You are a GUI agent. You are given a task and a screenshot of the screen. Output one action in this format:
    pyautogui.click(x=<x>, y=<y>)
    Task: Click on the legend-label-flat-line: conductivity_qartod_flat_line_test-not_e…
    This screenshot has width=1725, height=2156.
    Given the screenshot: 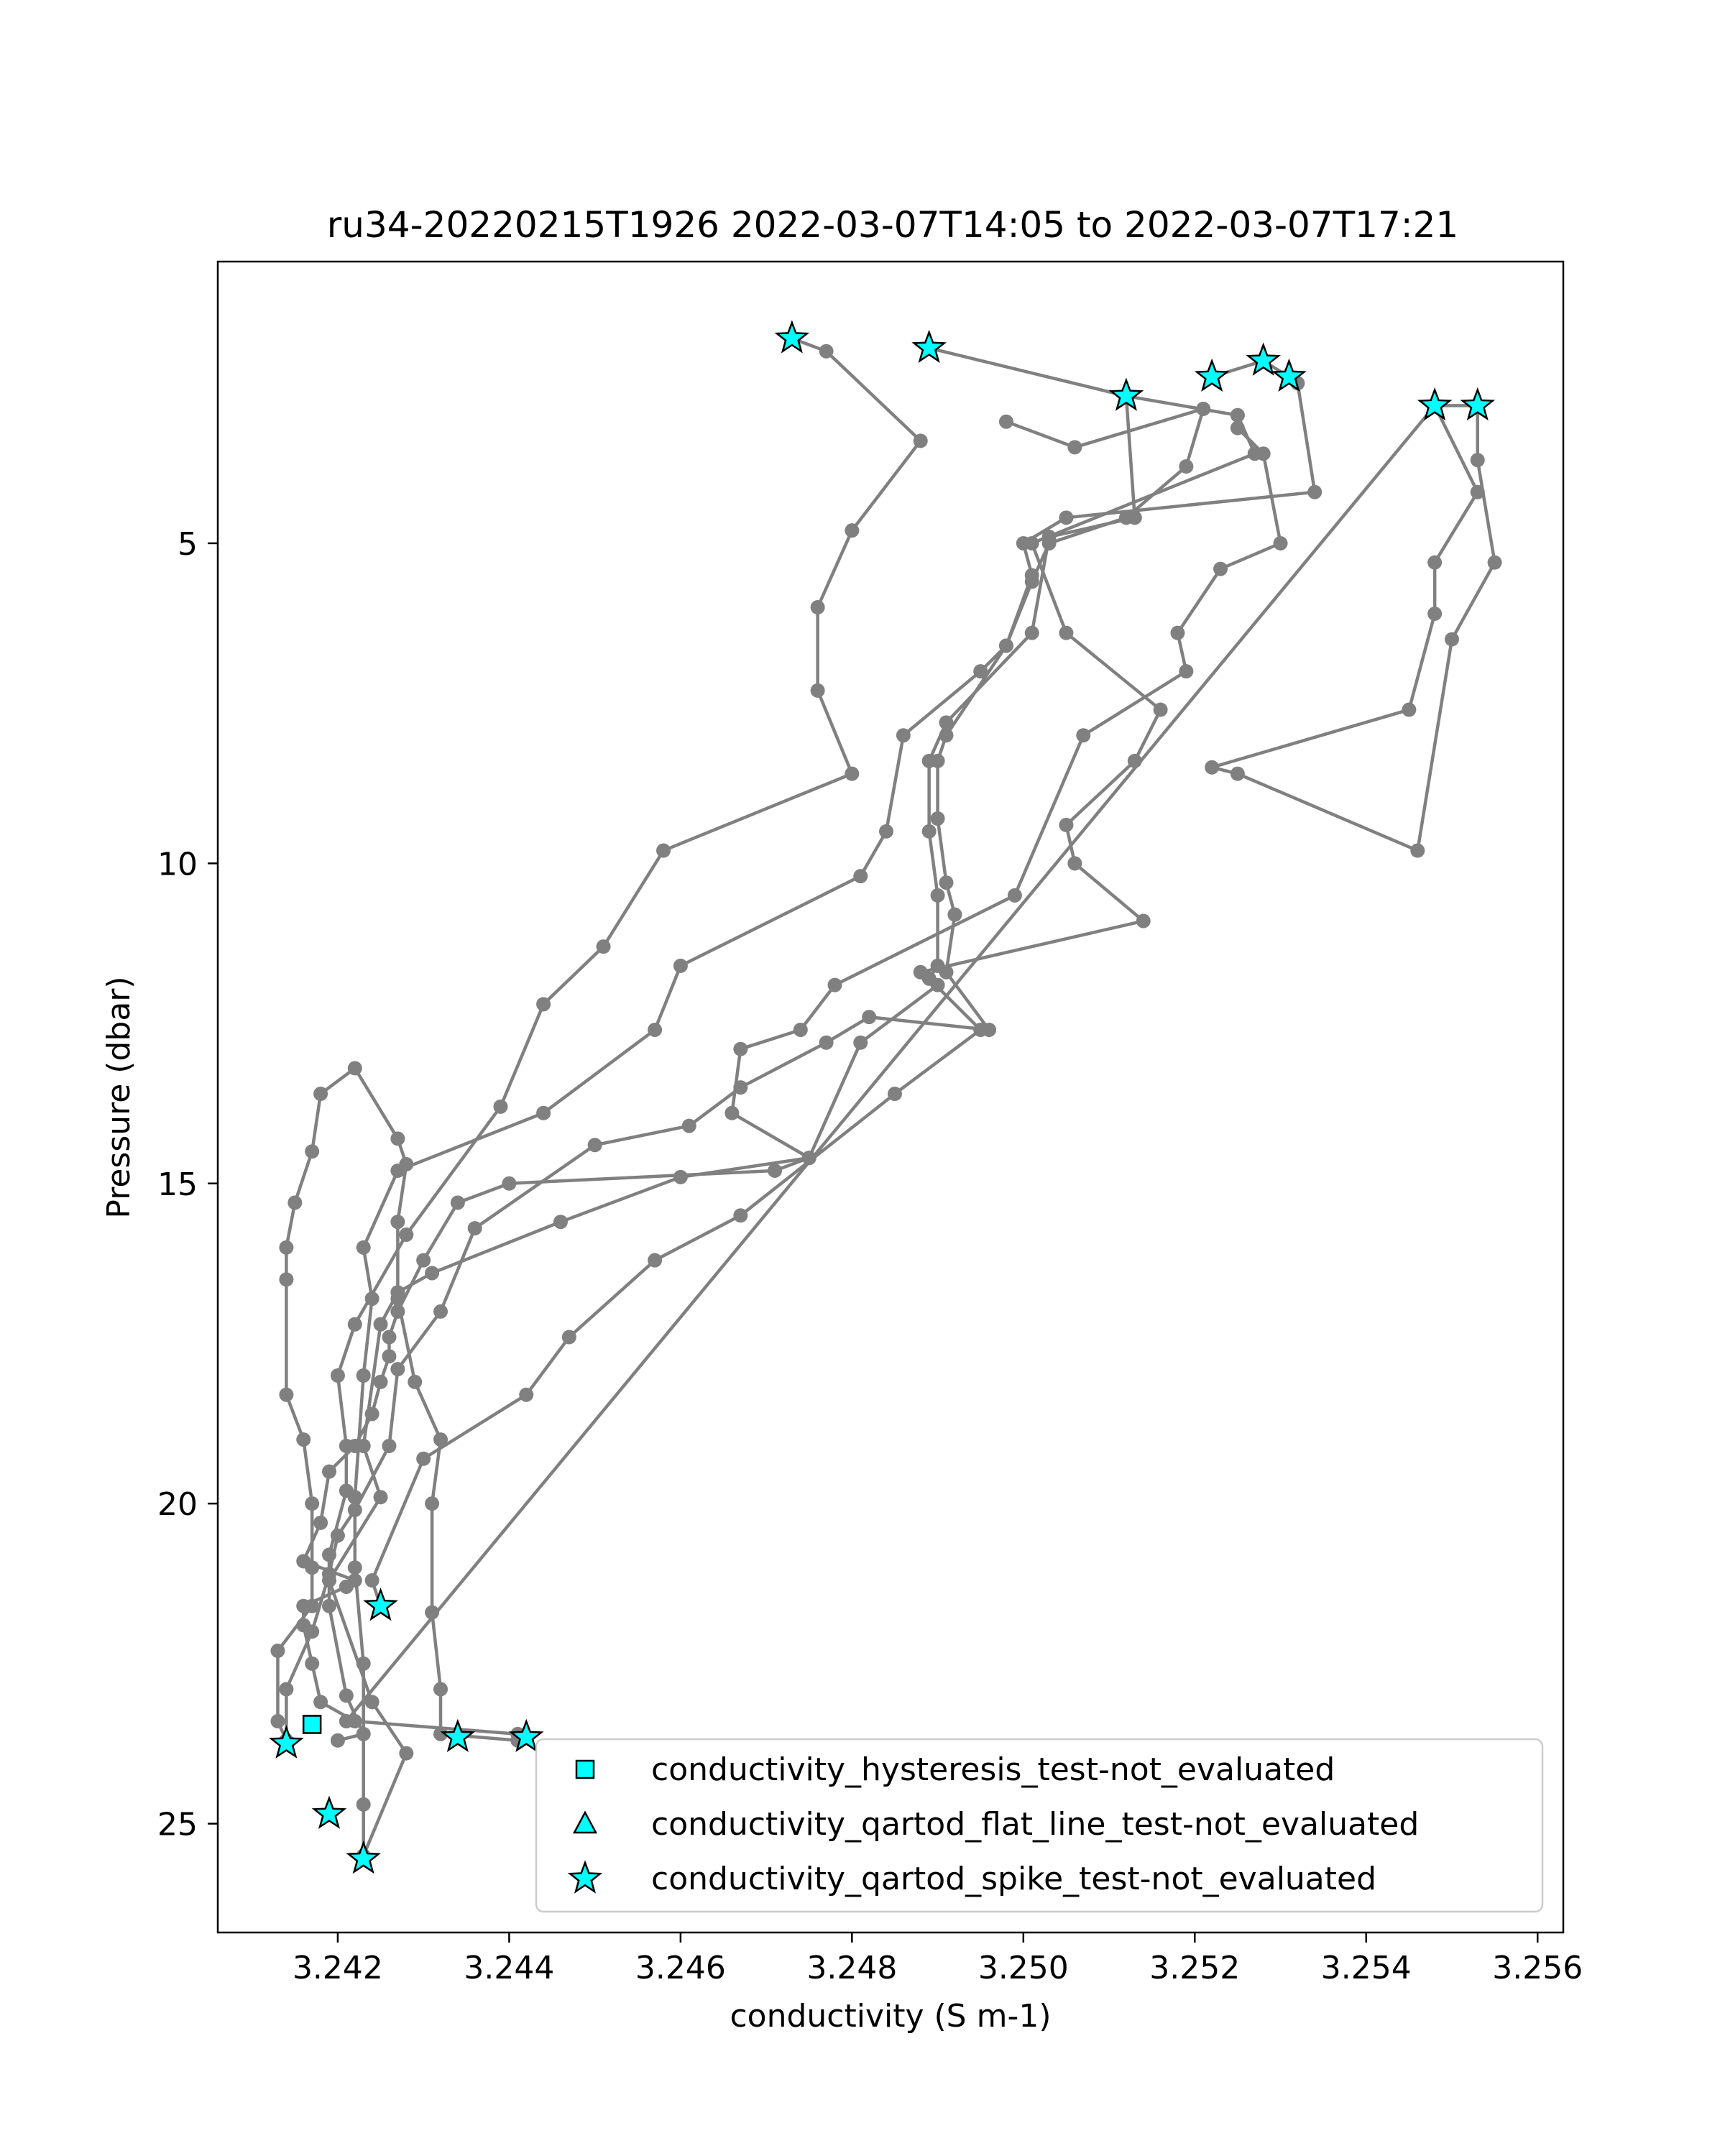 What is the action you would take?
    pyautogui.click(x=1035, y=1825)
    